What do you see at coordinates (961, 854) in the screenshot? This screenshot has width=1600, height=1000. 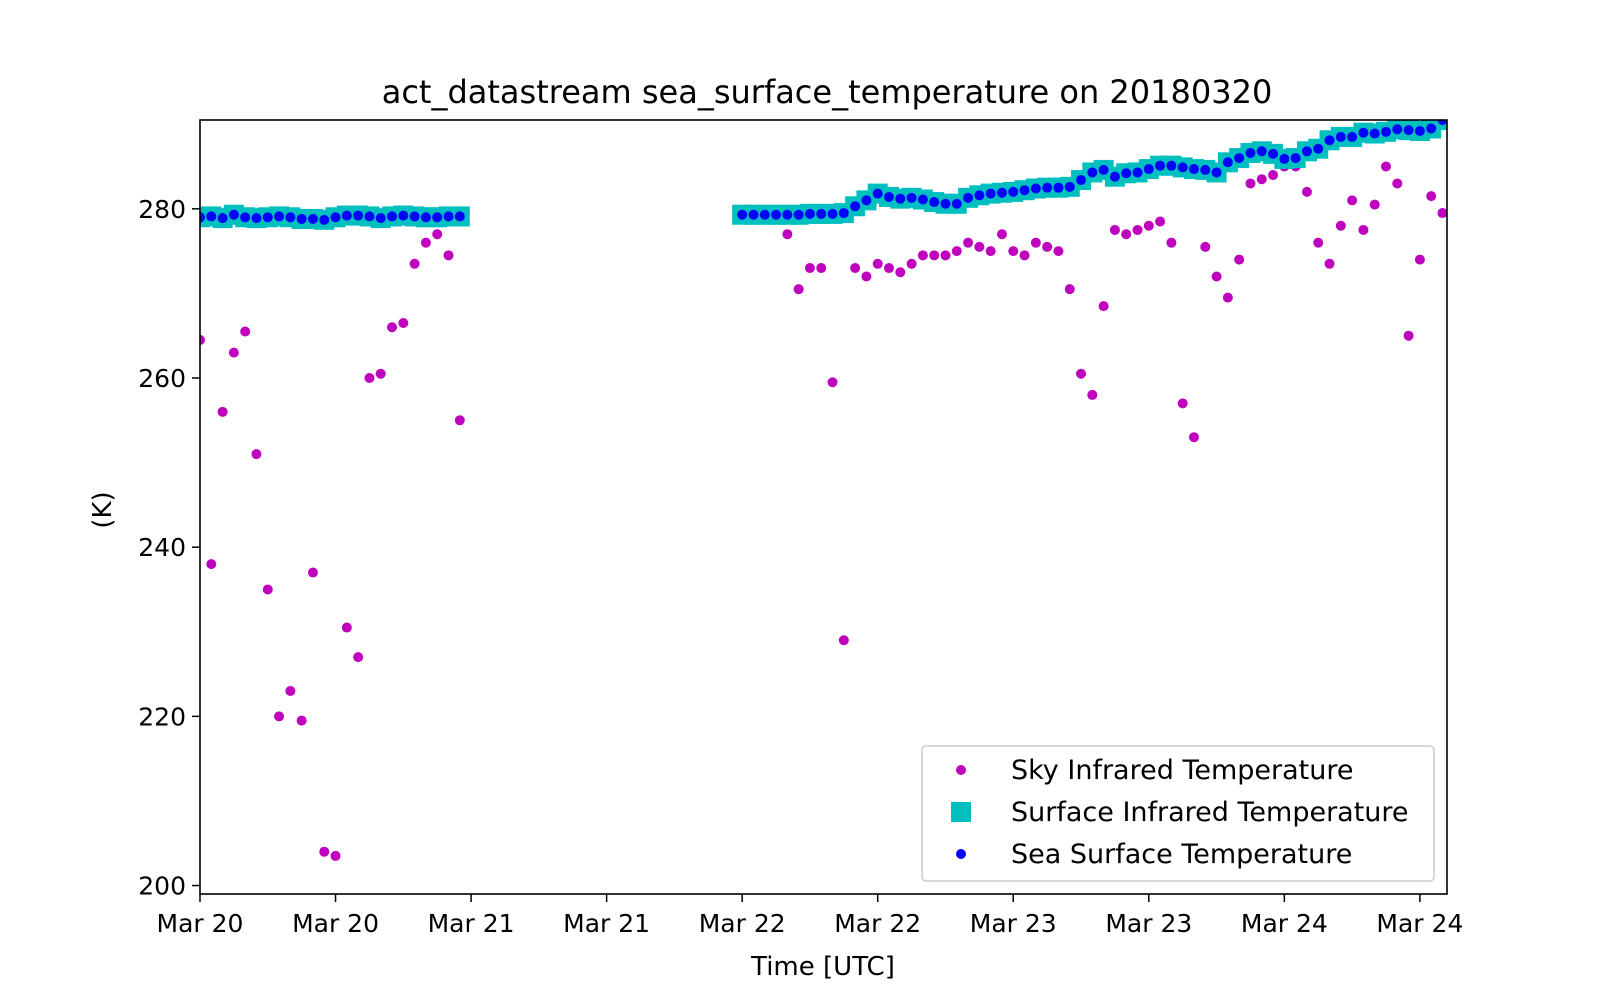 I see `legend-marker-sea` at bounding box center [961, 854].